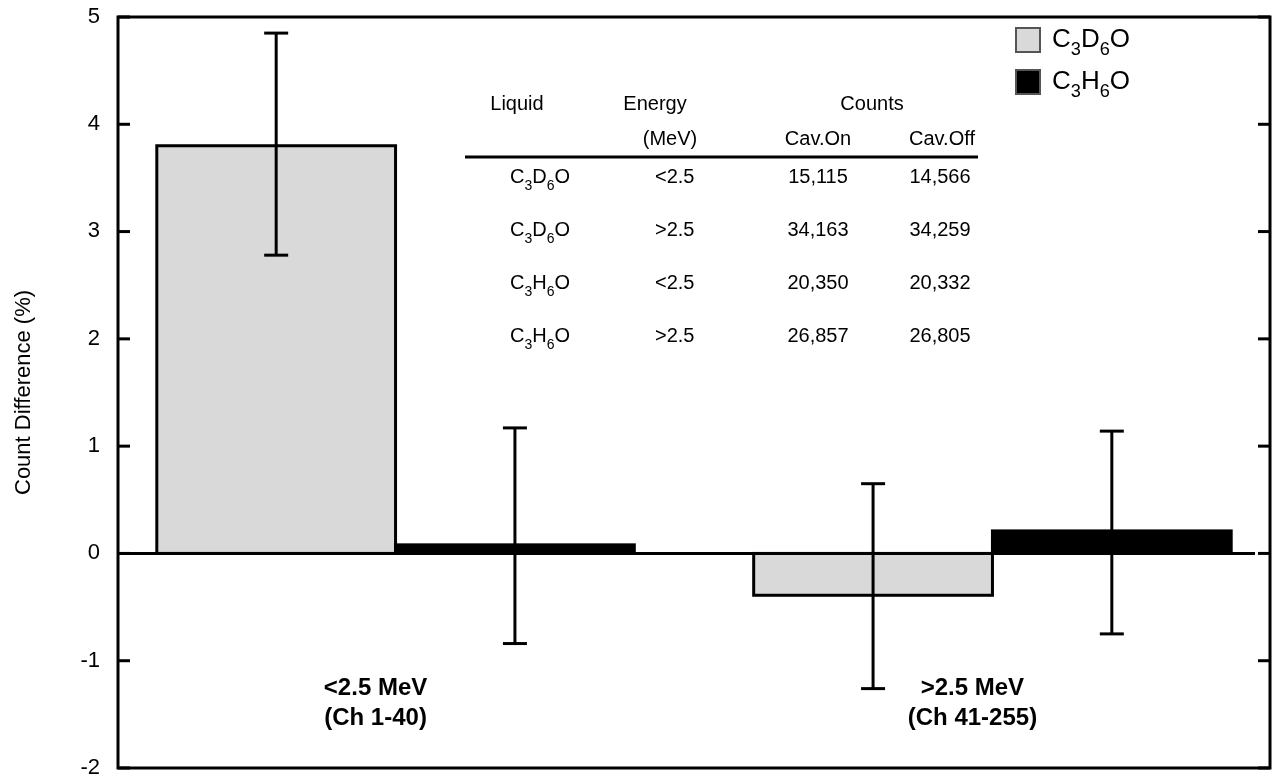  What do you see at coordinates (93, 337) in the screenshot?
I see `y-tick-label: 2` at bounding box center [93, 337].